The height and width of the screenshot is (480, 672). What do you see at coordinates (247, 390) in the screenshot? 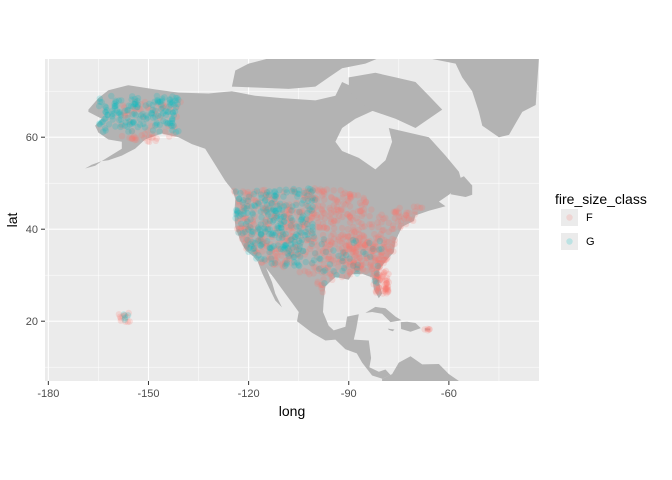
I see `x-axis: -180 -150 -120 -90 -60` at bounding box center [247, 390].